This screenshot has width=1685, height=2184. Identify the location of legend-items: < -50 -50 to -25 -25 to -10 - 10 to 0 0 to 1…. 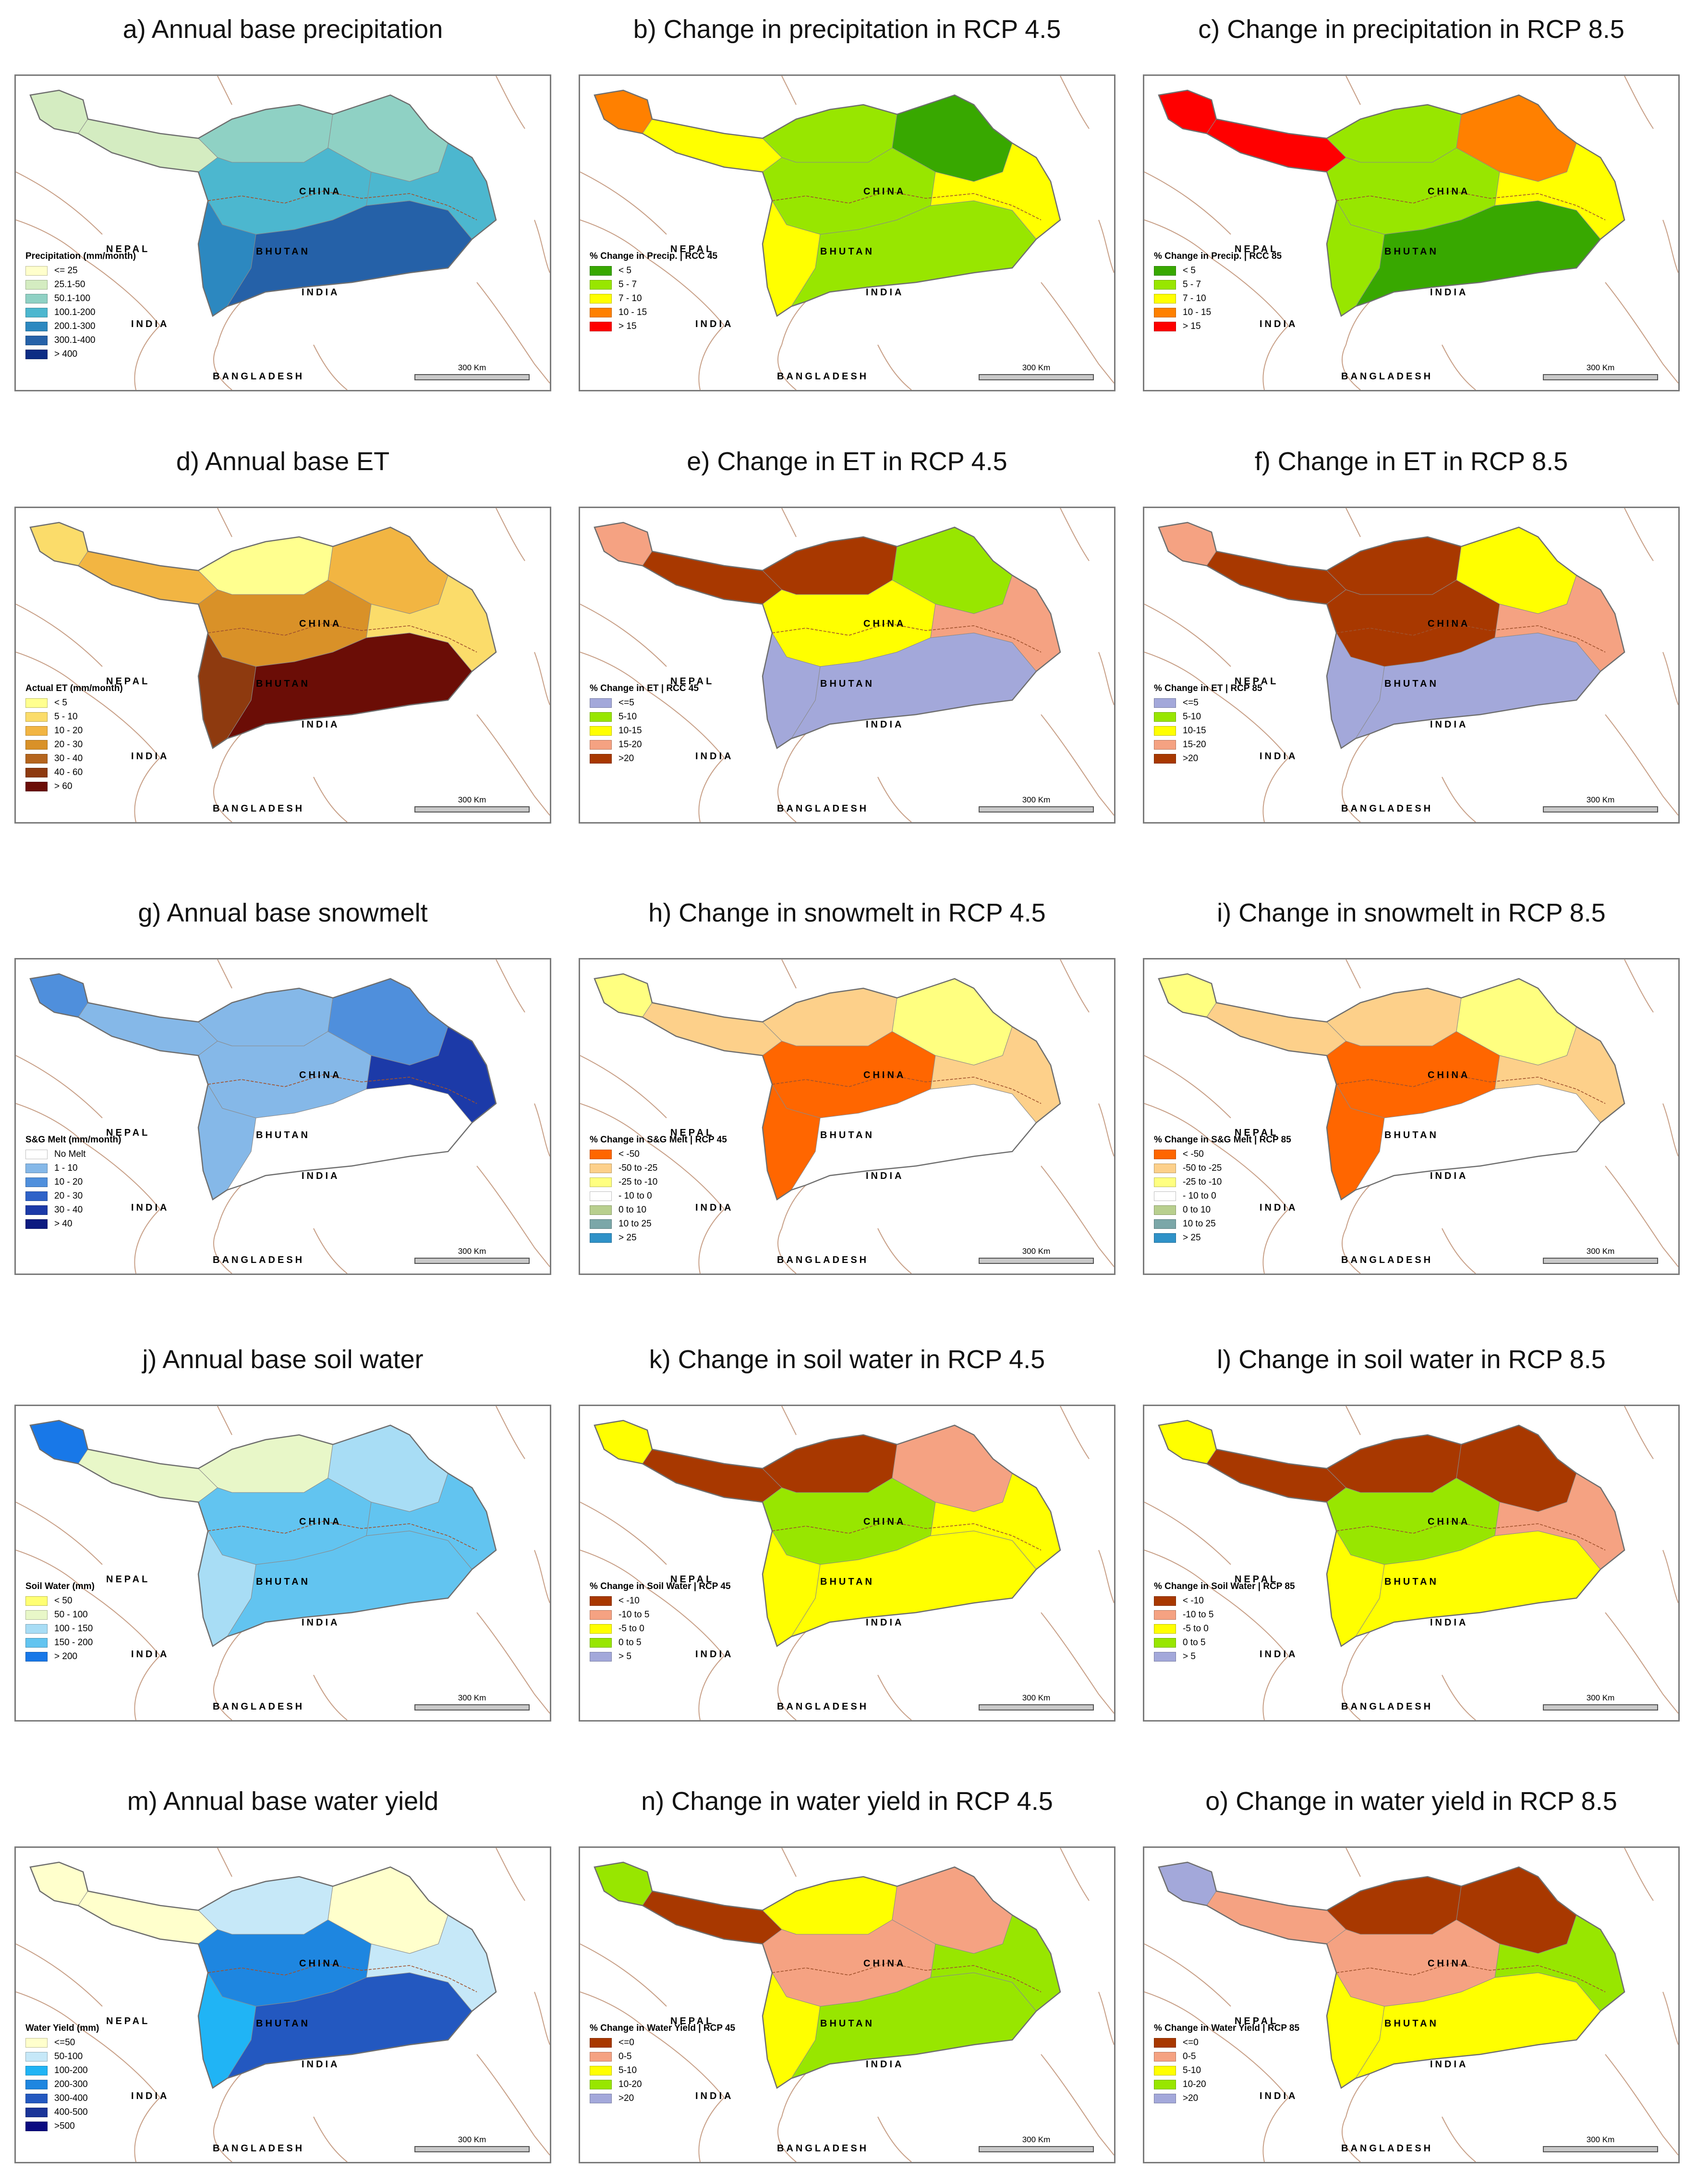
(658, 1196).